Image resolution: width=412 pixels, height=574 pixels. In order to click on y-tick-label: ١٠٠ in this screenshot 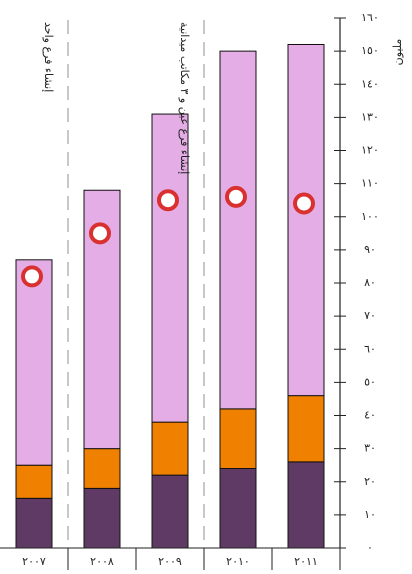, I will do `click(370, 216)`.